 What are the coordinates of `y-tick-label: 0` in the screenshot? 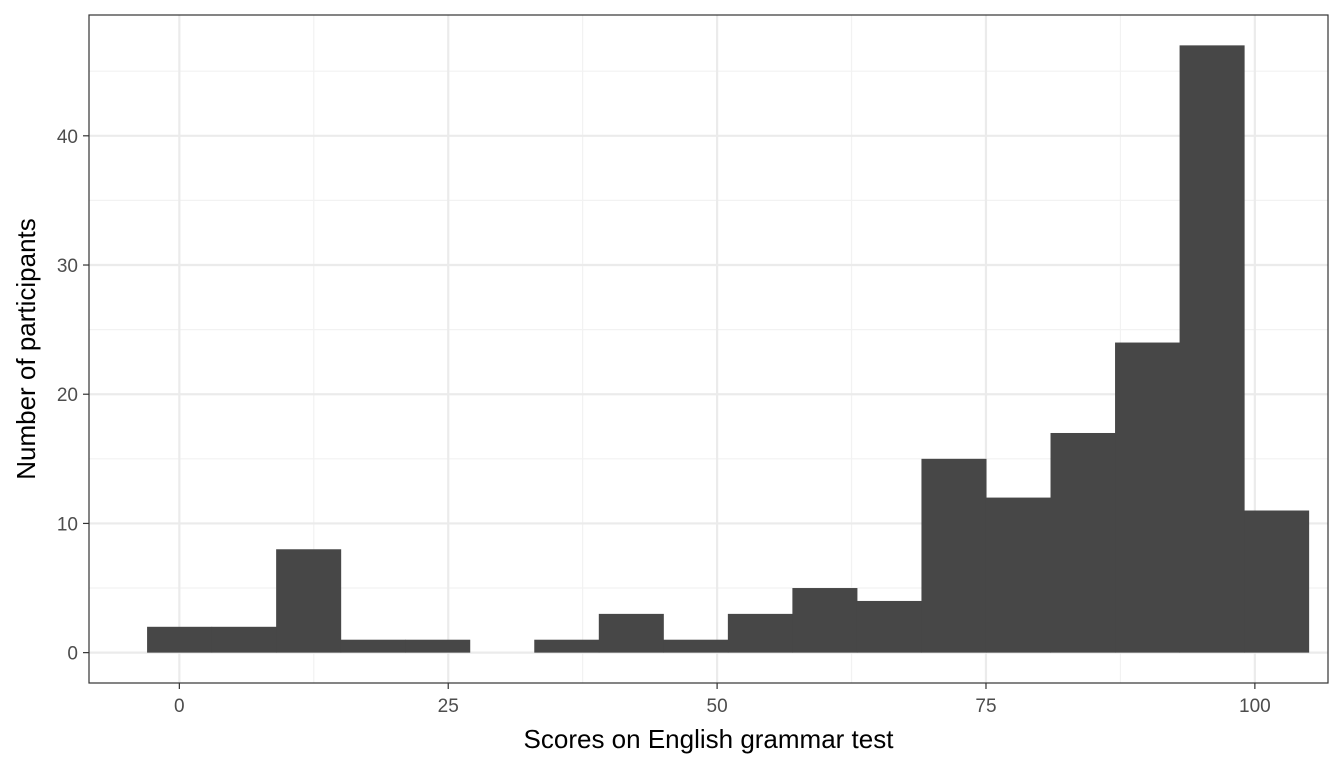 It's located at (72, 654).